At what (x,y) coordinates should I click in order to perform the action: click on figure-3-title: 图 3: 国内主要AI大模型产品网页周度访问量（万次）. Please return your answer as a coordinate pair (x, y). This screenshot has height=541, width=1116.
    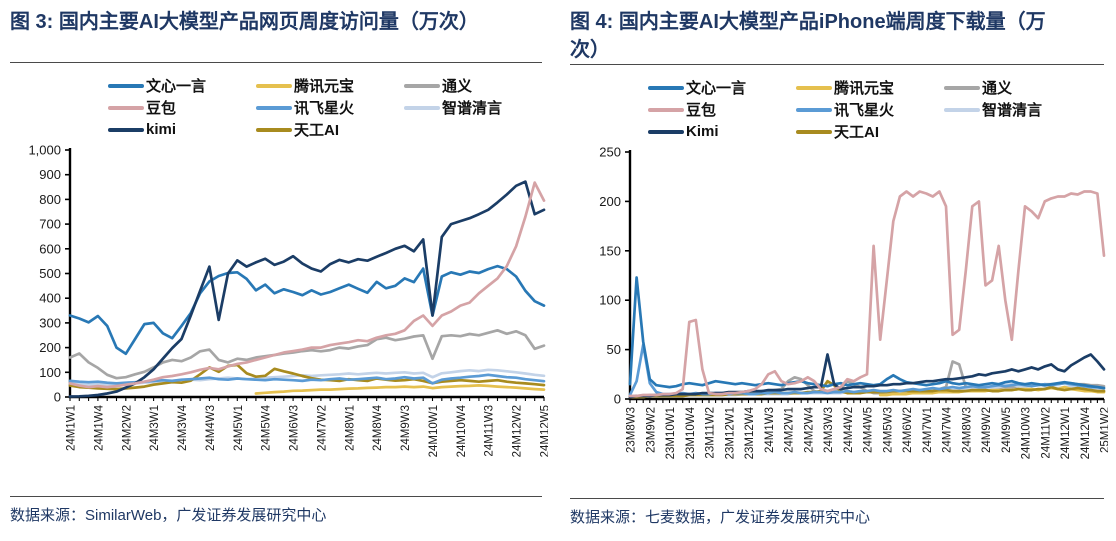
    Looking at the image, I should click on (244, 22).